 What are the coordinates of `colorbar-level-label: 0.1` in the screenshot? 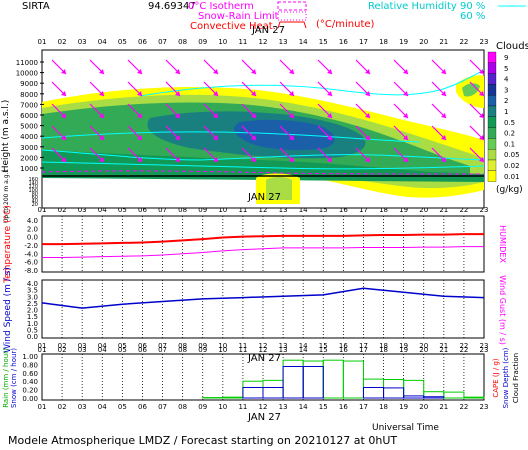 It's located at (509, 144).